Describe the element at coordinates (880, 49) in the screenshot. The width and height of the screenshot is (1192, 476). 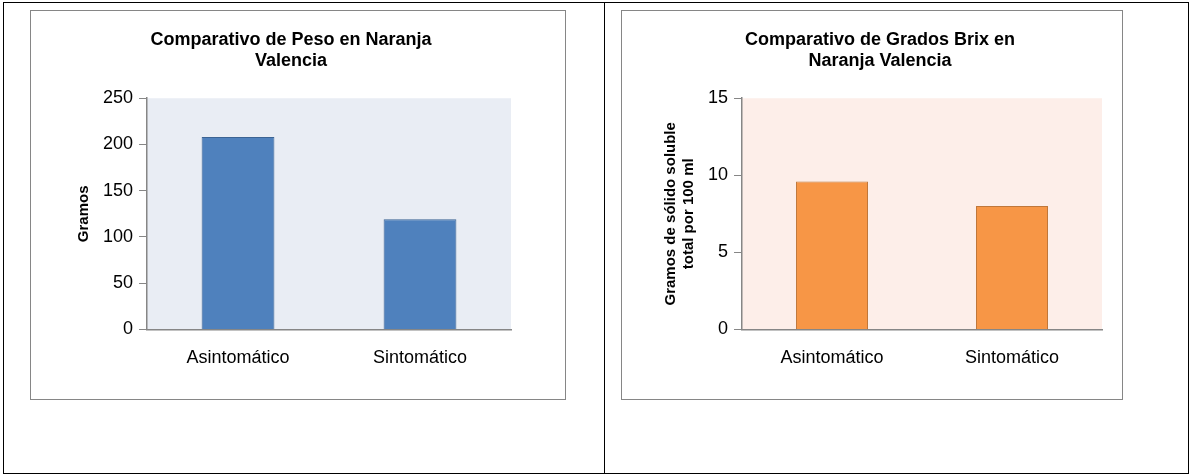
I see `chart-title: Comparativo de Grados Brix en Naranja Valencia` at that location.